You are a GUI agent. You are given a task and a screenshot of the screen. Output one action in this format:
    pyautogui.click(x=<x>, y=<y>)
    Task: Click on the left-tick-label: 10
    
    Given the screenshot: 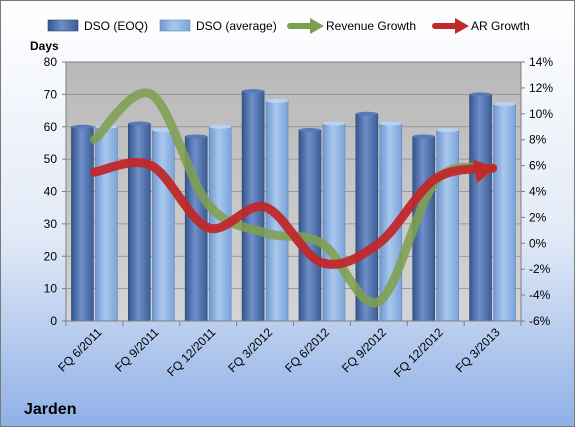 What is the action you would take?
    pyautogui.click(x=51, y=289)
    